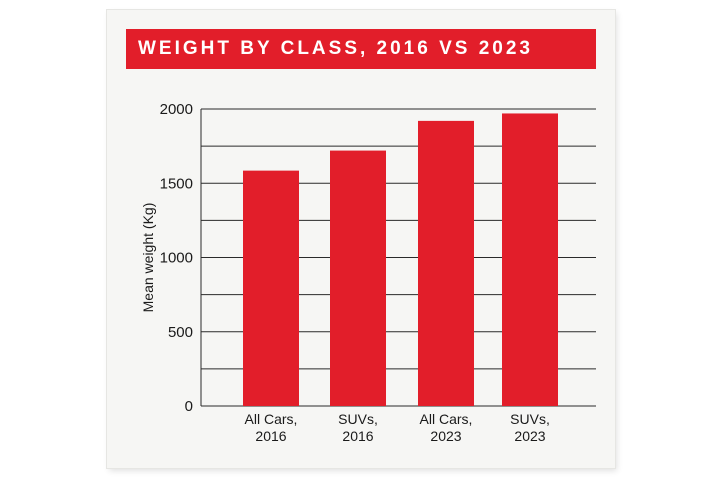  I want to click on y-tick-label: 1000, so click(176, 258).